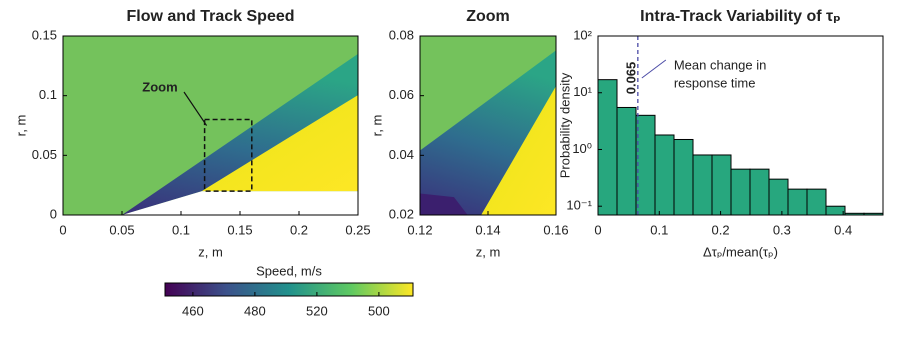  What do you see at coordinates (488, 16) in the screenshot?
I see `chart-title: Zoom` at bounding box center [488, 16].